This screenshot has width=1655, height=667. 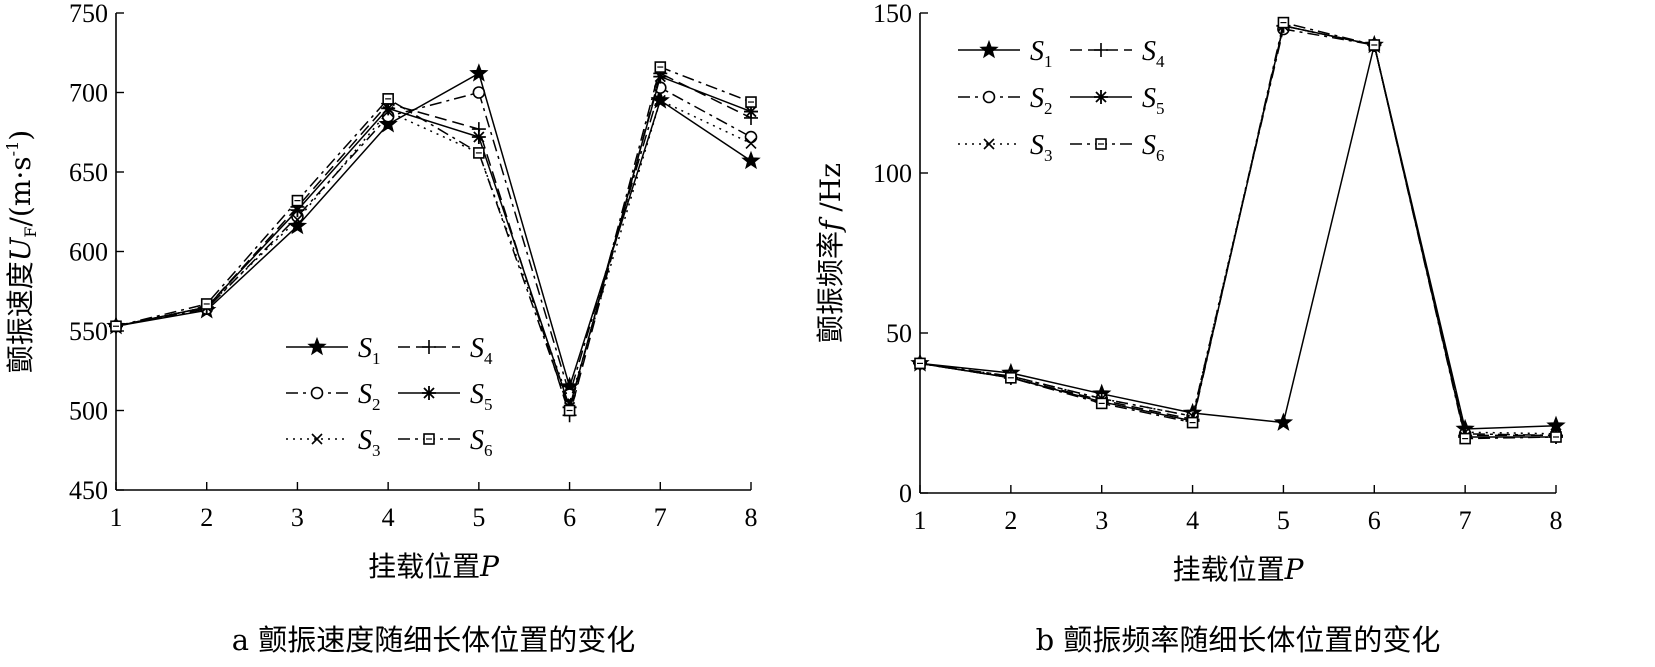 I want to click on x-tick-label: 7, so click(x=1465, y=520).